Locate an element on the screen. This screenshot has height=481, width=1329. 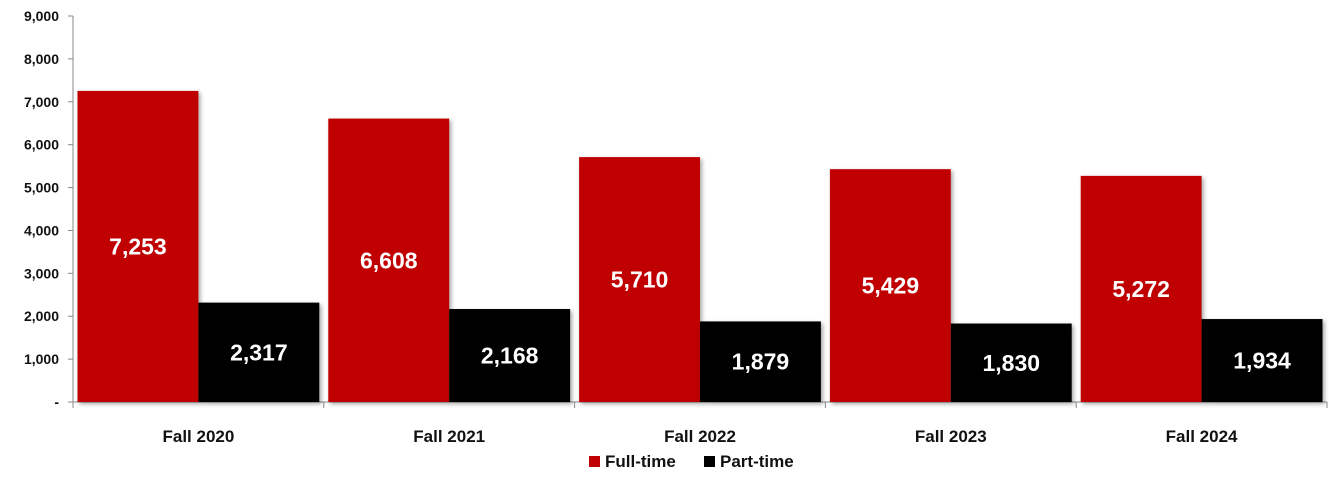
y-tick-label: 1,000 is located at coordinates (41, 359).